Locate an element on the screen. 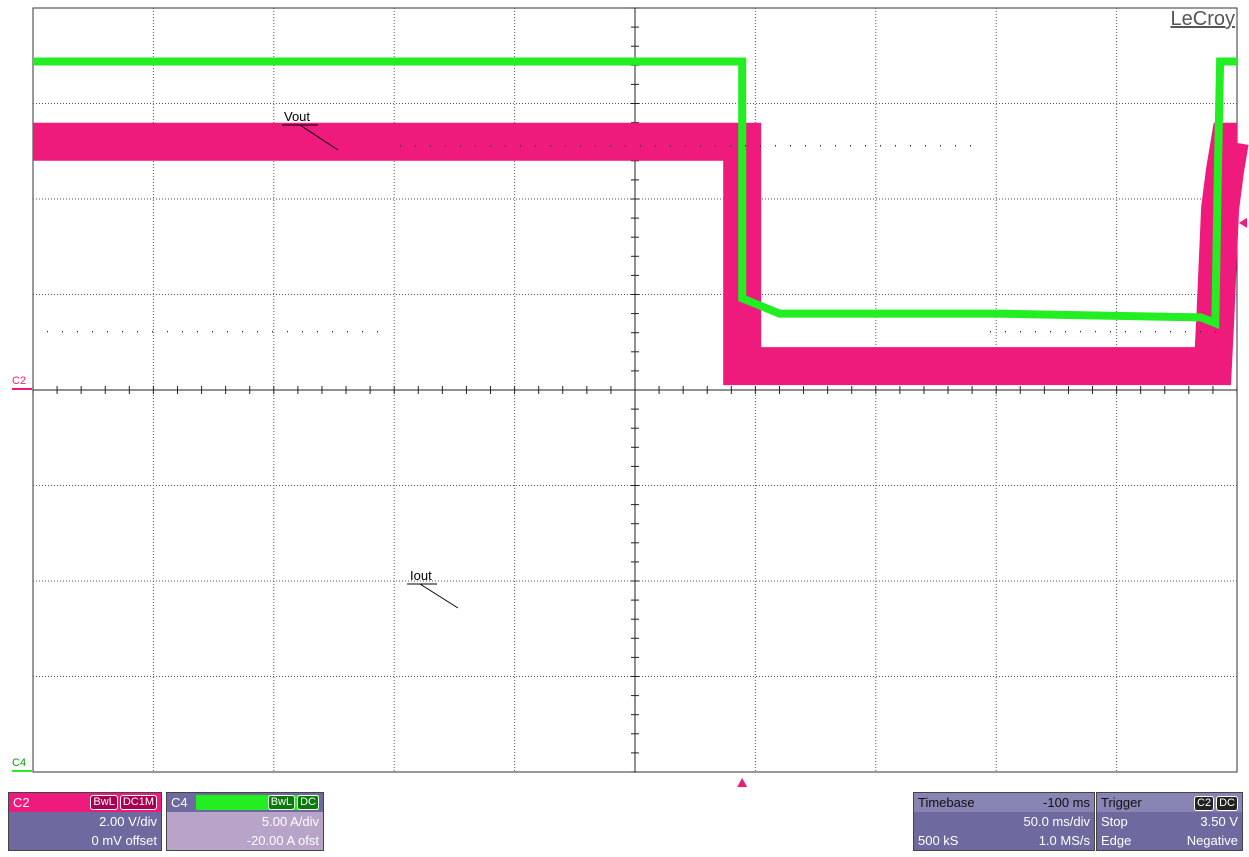 Image resolution: width=1249 pixels, height=857 pixels. trigger-position-marker is located at coordinates (742, 782).